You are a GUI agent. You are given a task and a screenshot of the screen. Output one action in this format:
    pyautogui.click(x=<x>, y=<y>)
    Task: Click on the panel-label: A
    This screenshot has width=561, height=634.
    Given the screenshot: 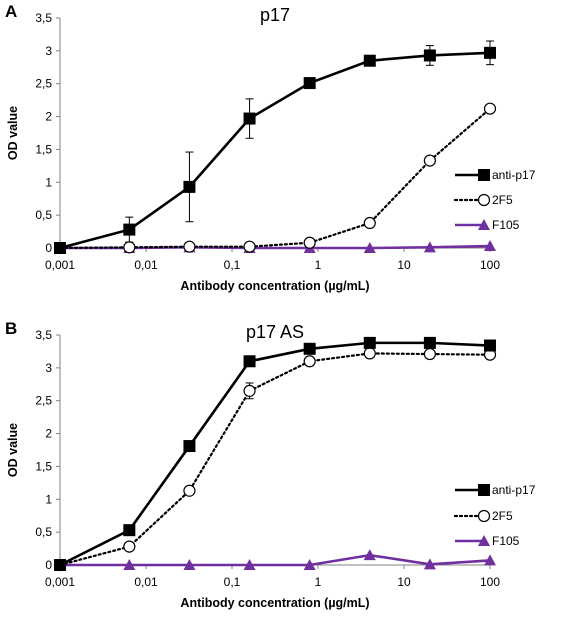 What is the action you would take?
    pyautogui.click(x=11, y=11)
    